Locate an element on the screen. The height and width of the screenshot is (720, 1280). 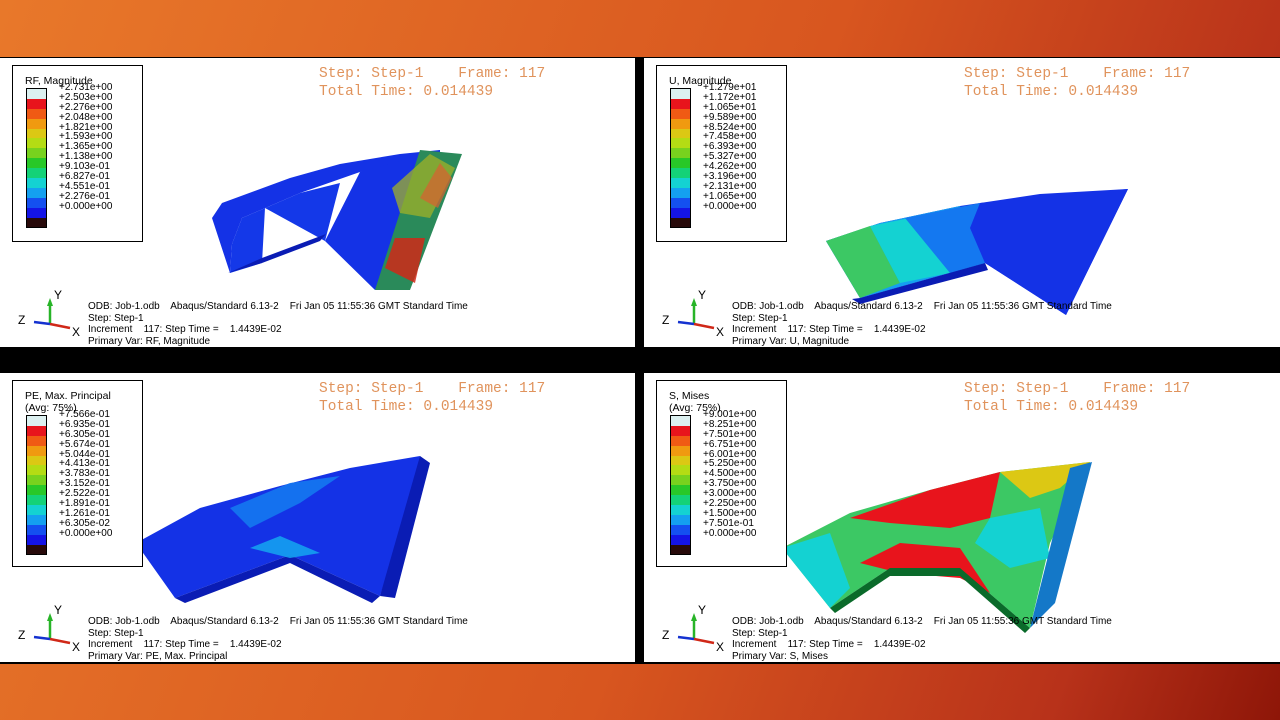
legend-value: +2.522e-01 is located at coordinates (84, 494).